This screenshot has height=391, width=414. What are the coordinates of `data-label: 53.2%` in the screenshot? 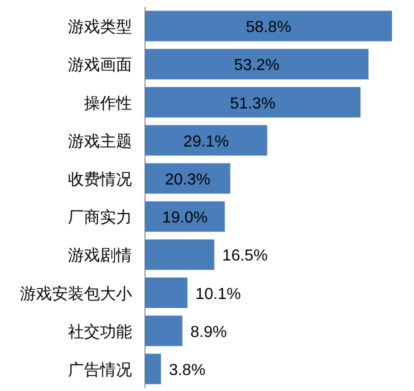 It's located at (257, 65).